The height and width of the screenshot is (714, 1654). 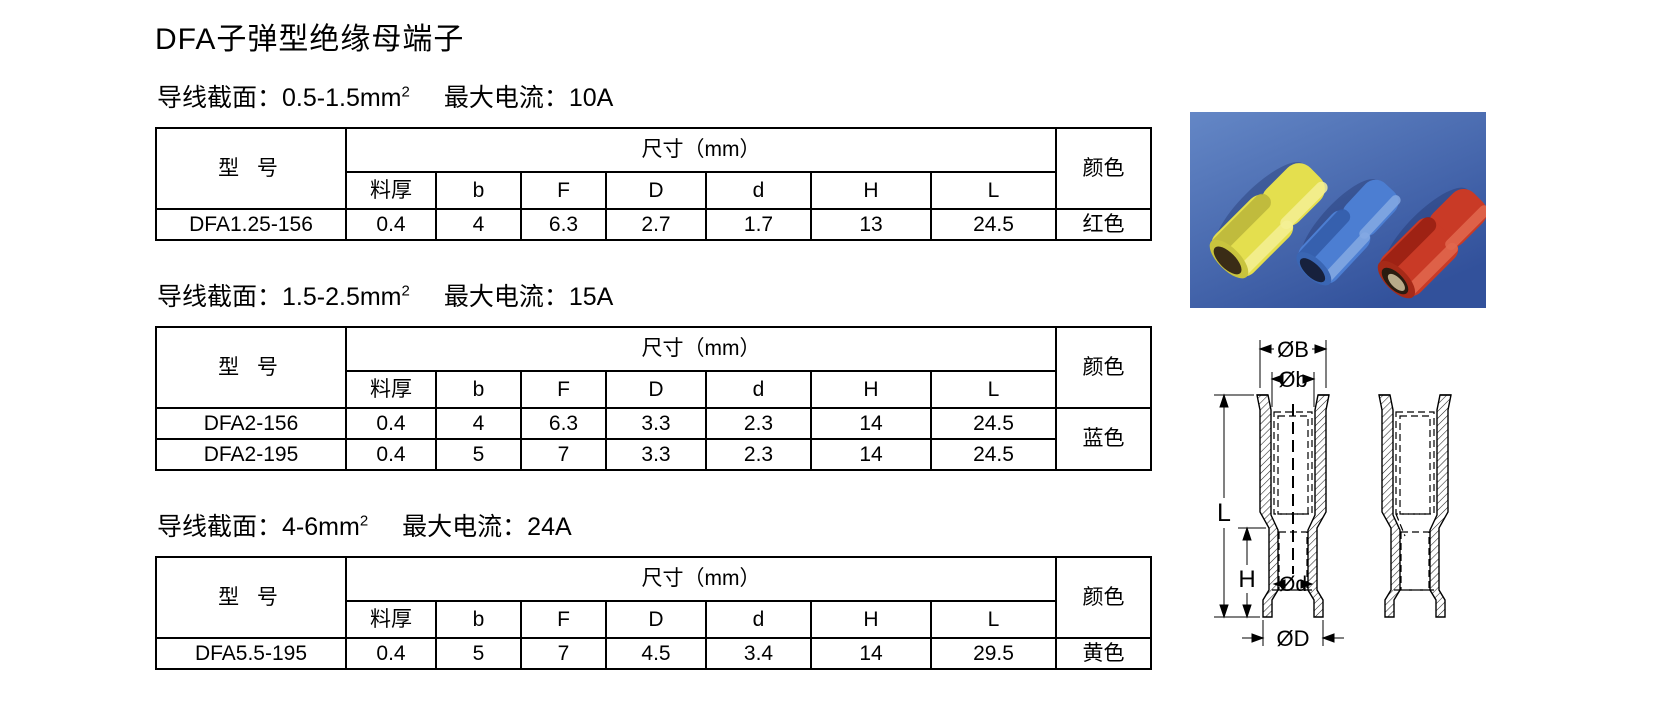 What do you see at coordinates (1433, 243) in the screenshot?
I see `red-terminal` at bounding box center [1433, 243].